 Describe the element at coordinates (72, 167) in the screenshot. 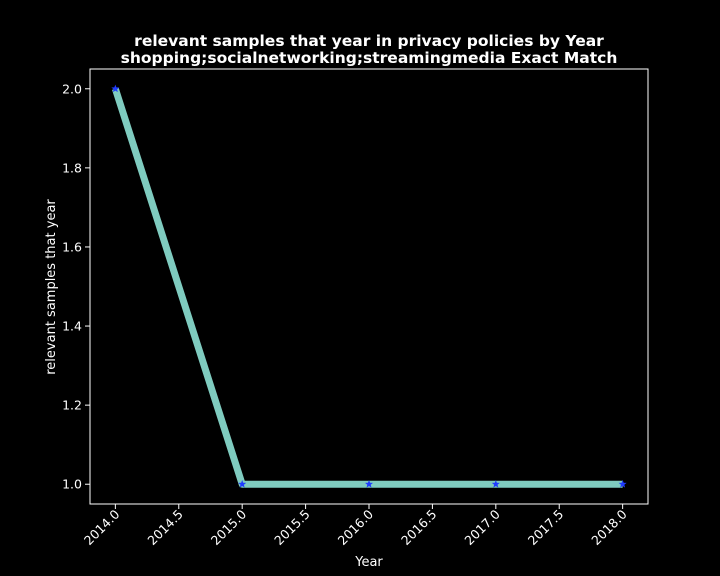

I see `y-tick-label: 1.8` at that location.